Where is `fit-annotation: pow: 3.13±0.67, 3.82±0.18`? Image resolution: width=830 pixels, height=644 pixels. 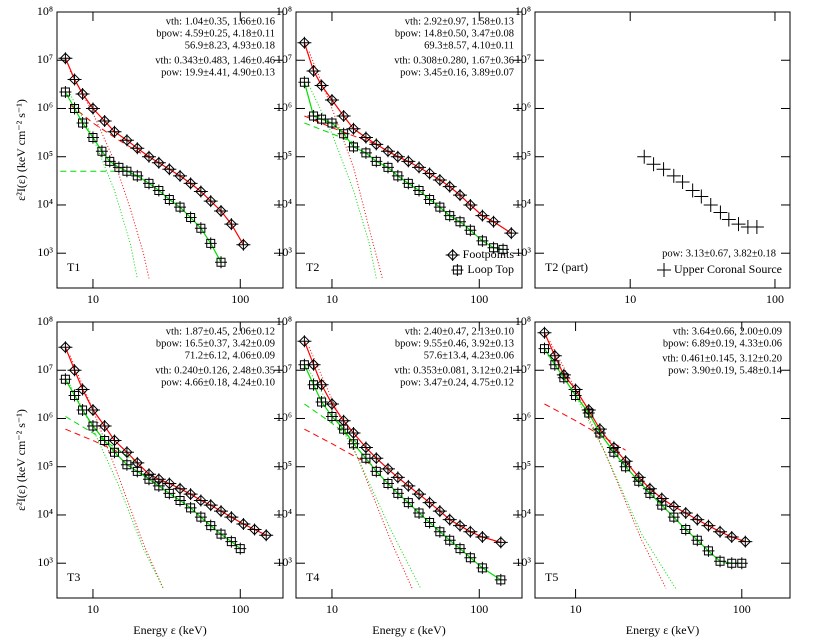
fit-annotation: pow: 3.13±0.67, 3.82±0.18 is located at coordinates (719, 253).